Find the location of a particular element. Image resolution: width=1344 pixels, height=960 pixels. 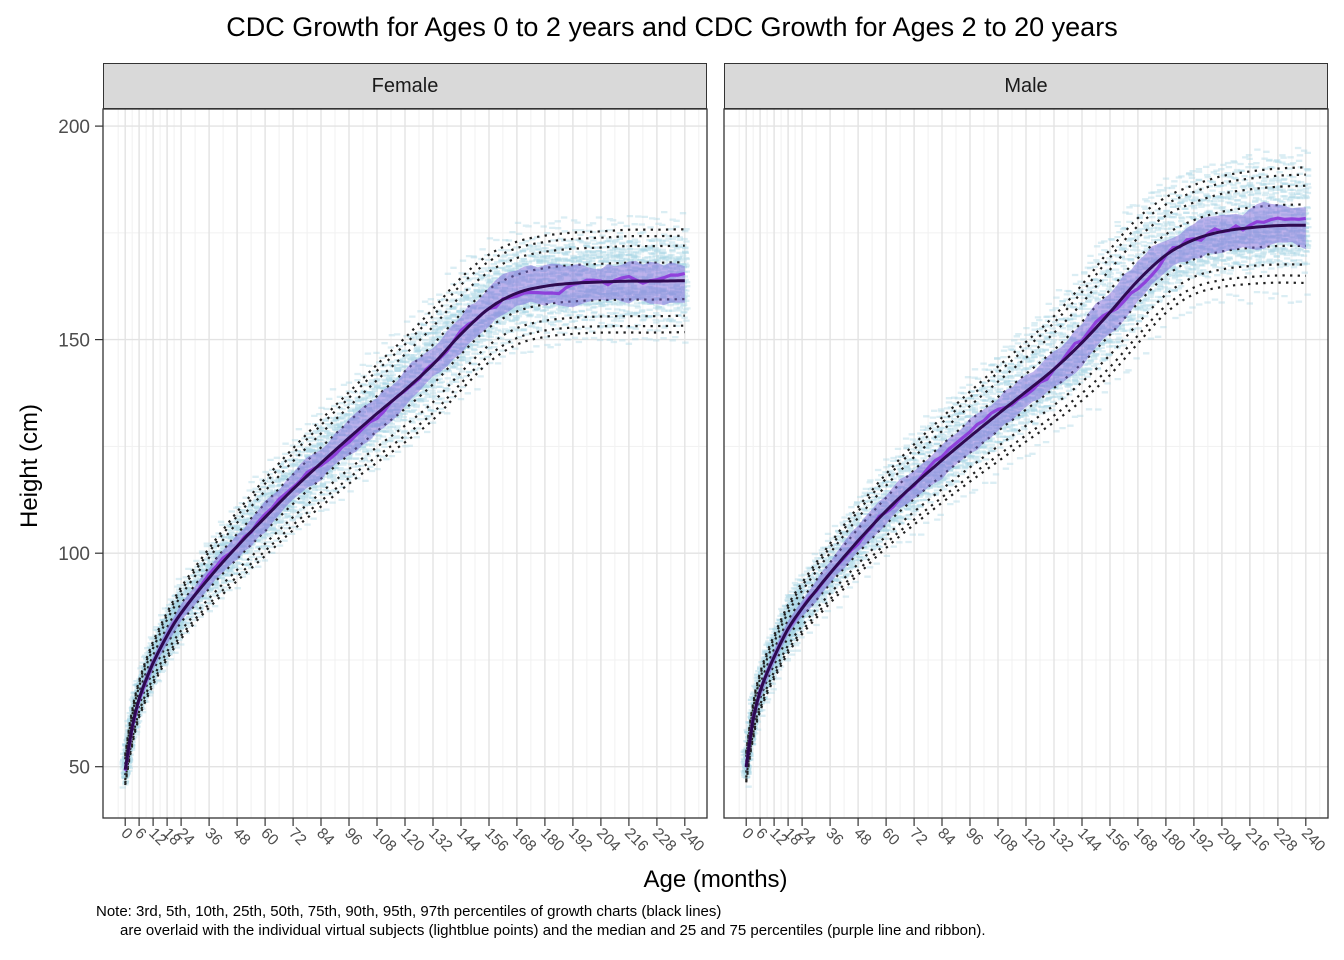

y-axis-ticks is located at coordinates (99, 446).